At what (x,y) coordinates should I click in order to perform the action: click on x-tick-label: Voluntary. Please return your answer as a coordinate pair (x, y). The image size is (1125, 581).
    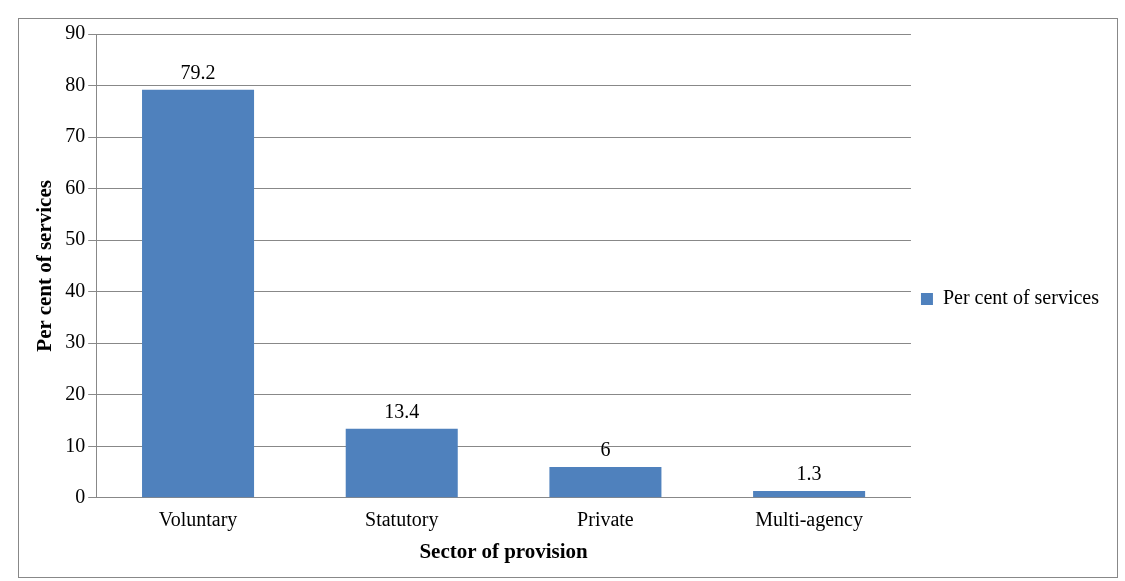
    Looking at the image, I should click on (198, 520).